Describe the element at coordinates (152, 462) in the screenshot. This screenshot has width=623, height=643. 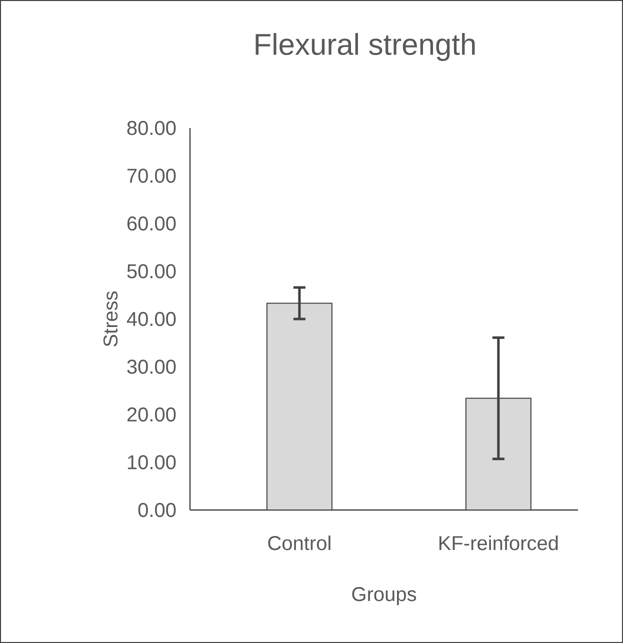
I see `y-tick-label: 10.00` at that location.